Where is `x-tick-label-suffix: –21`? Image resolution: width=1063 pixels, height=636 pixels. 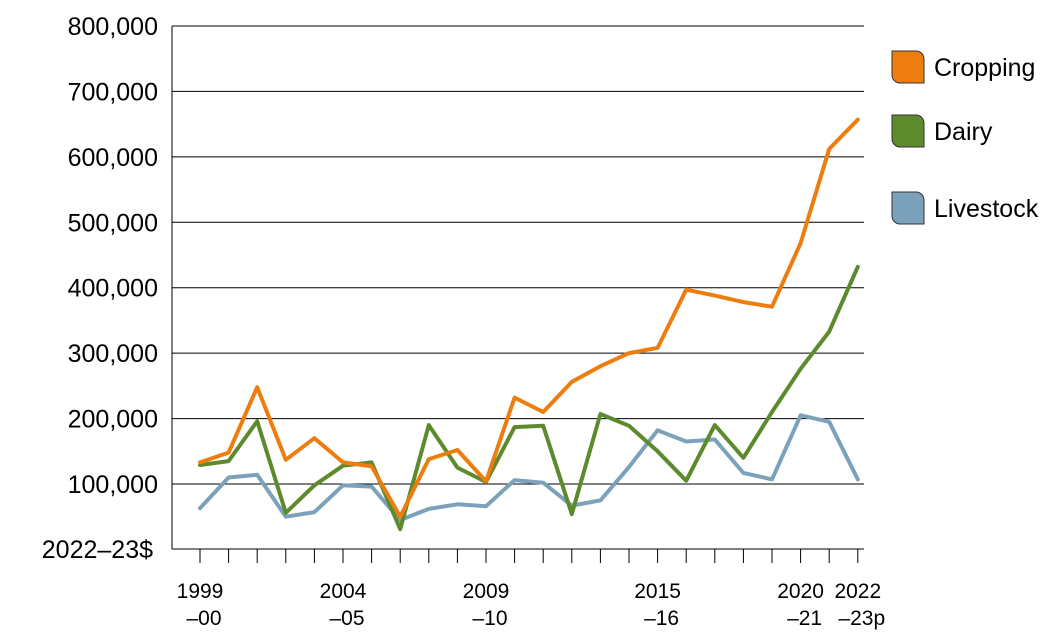
x-tick-label-suffix: –21 is located at coordinates (804, 618).